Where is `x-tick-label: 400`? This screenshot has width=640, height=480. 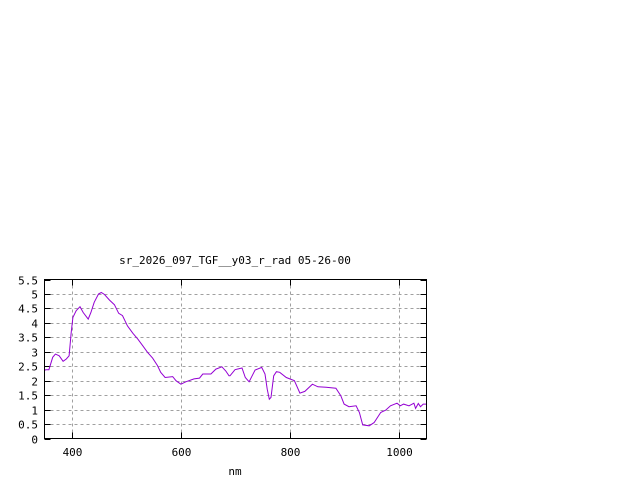
x-tick-label: 400 is located at coordinates (73, 452).